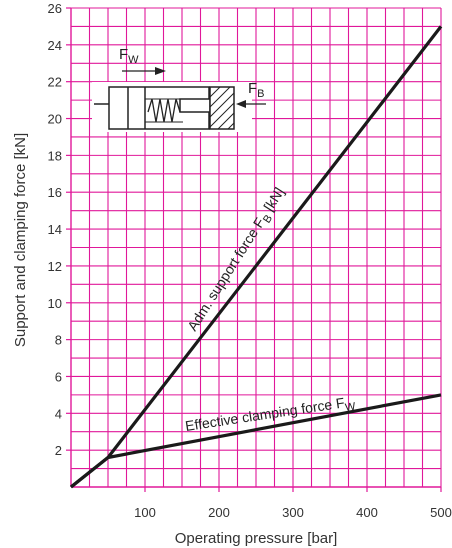 This screenshot has height=548, width=452. Describe the element at coordinates (55, 119) in the screenshot. I see `y-tick-label: 20` at that location.